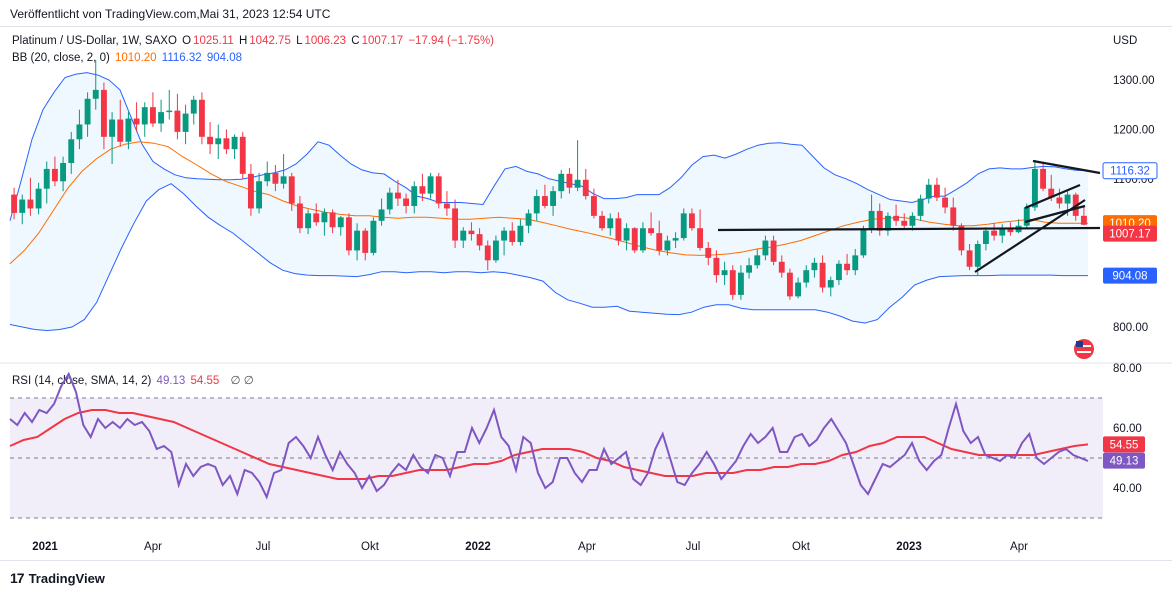 The height and width of the screenshot is (595, 1172). I want to click on hidden-values-icon: ∅ ∅, so click(242, 381).